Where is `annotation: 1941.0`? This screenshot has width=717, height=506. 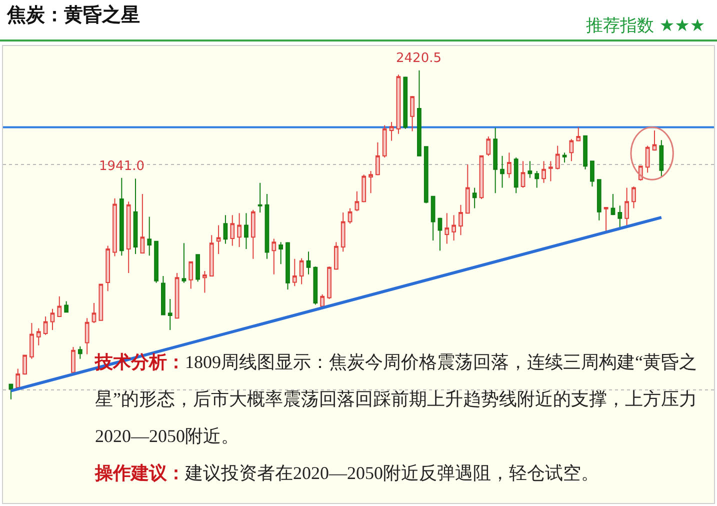 annotation: 1941.0 is located at coordinates (121, 166).